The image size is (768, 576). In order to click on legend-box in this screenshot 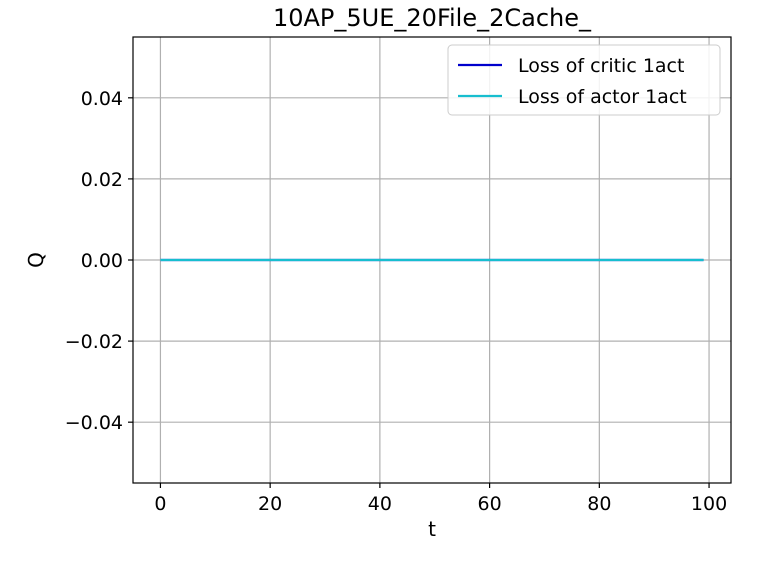, I will do `click(584, 80)`.